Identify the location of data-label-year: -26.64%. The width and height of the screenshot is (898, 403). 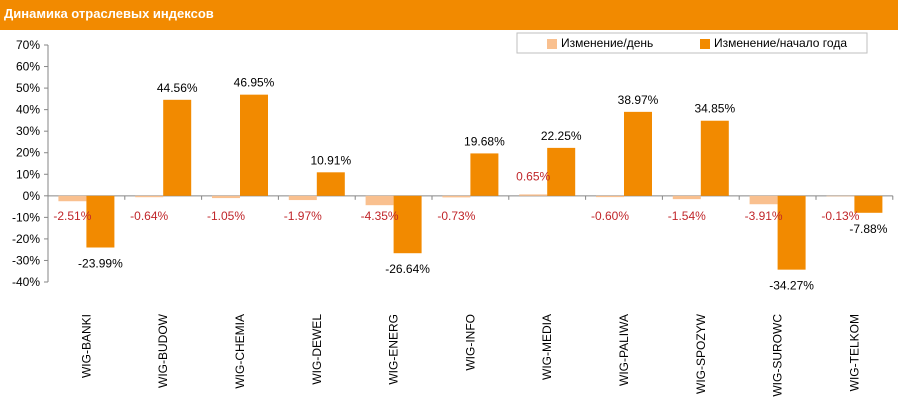
(407, 269).